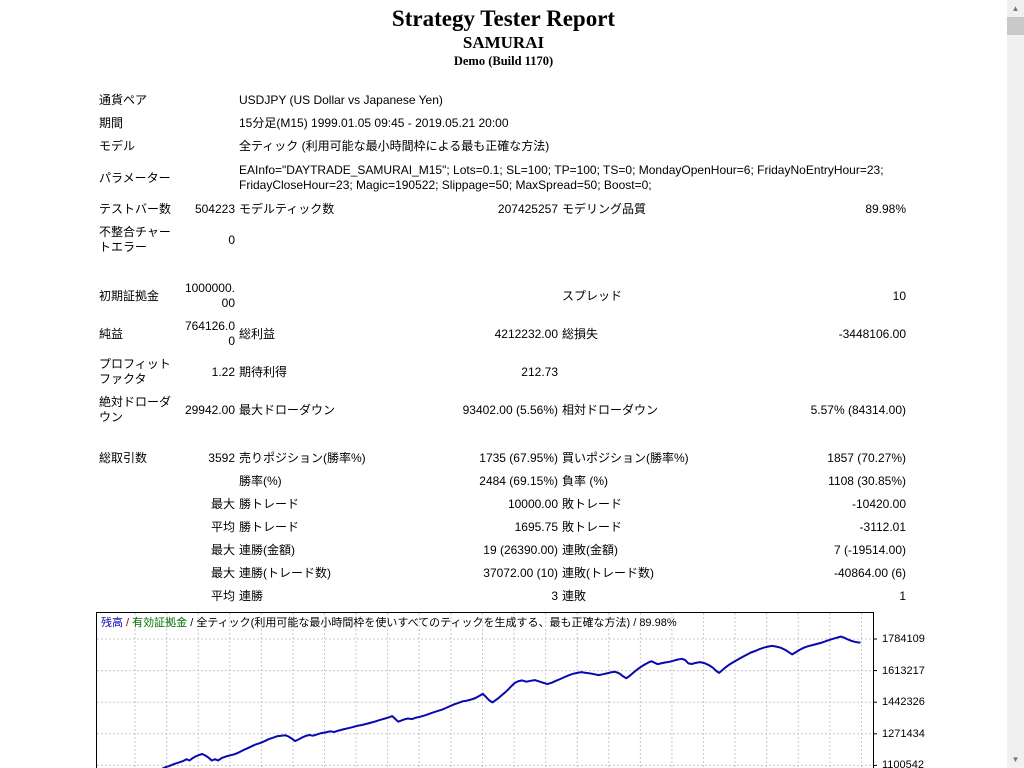 This screenshot has height=768, width=1024. I want to click on report-cell: 連敗(金額), so click(590, 550).